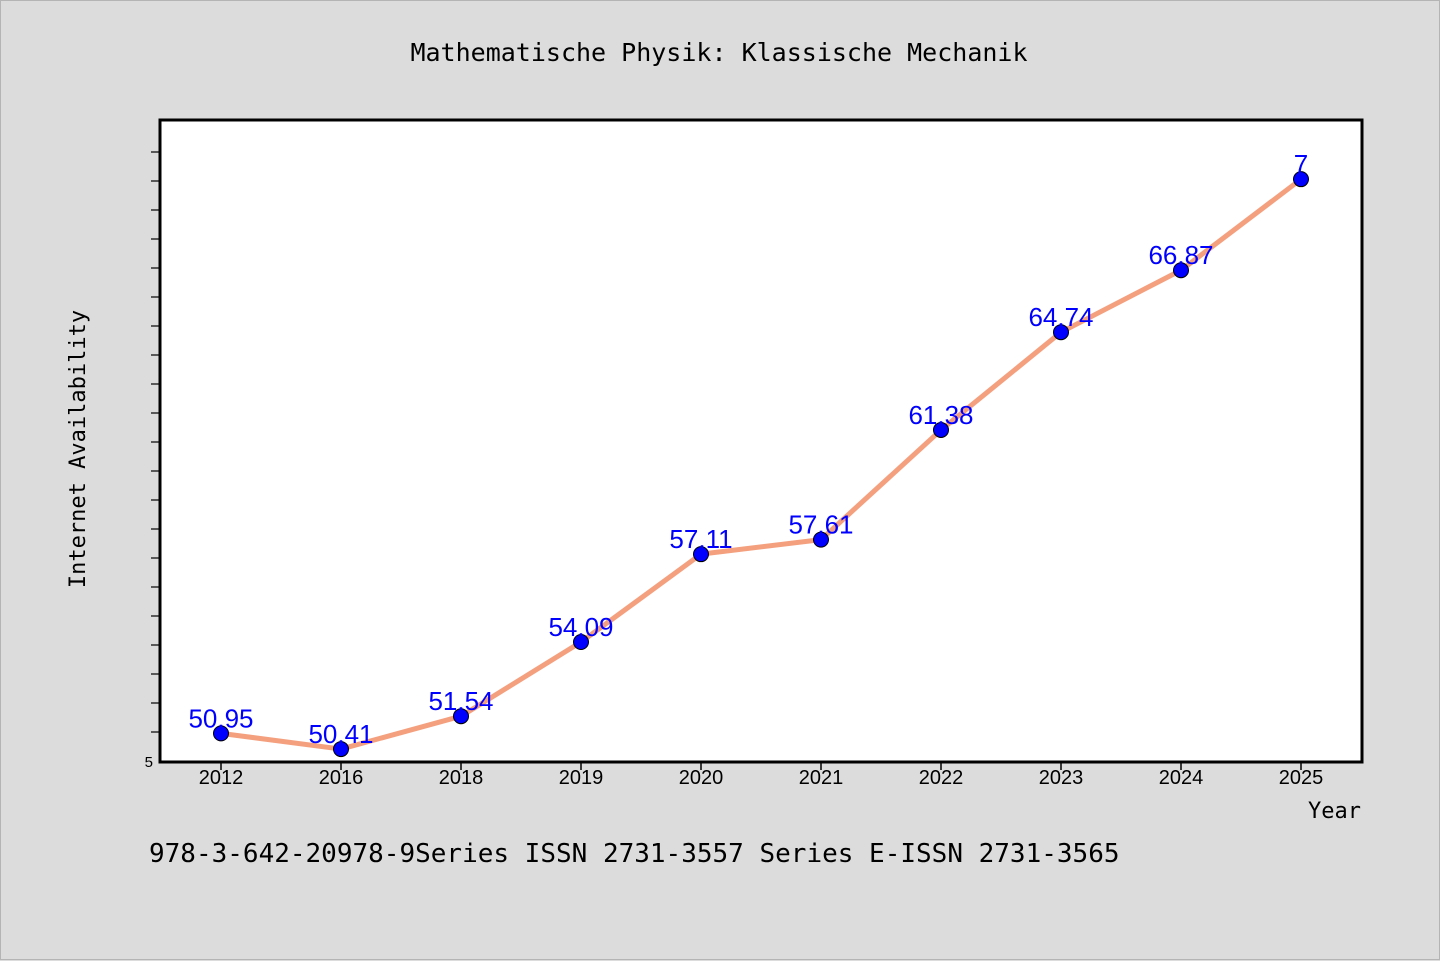 Image resolution: width=1440 pixels, height=961 pixels. Describe the element at coordinates (220, 718) in the screenshot. I see `data-label: 50.95` at that location.